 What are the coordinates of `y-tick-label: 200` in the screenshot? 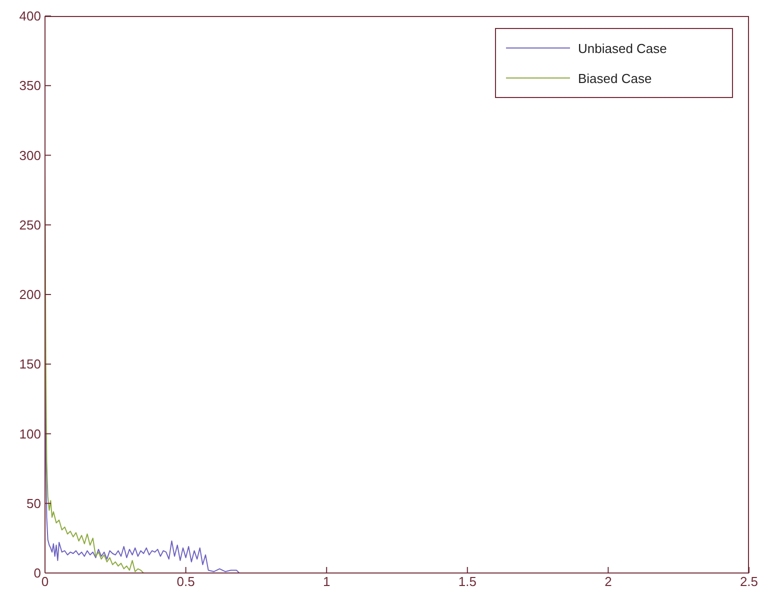 It's located at (30, 294).